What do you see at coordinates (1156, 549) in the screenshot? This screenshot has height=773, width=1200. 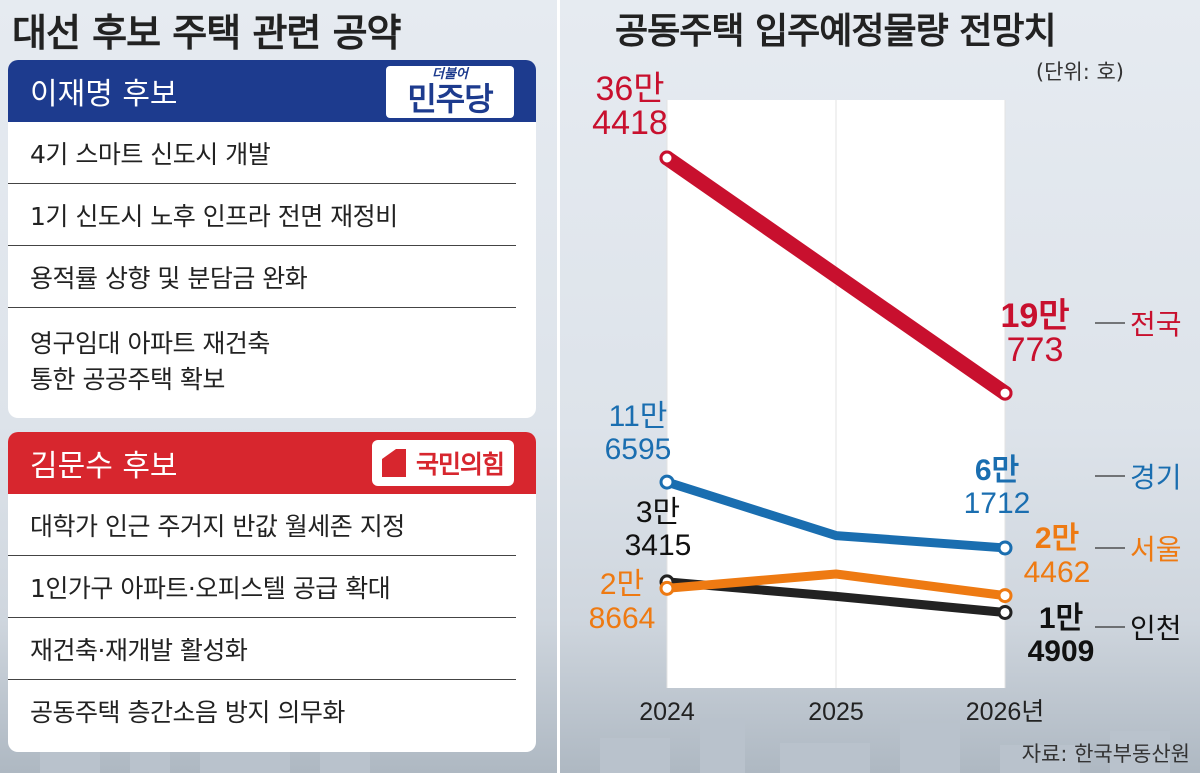 I see `legend-label: 서울` at bounding box center [1156, 549].